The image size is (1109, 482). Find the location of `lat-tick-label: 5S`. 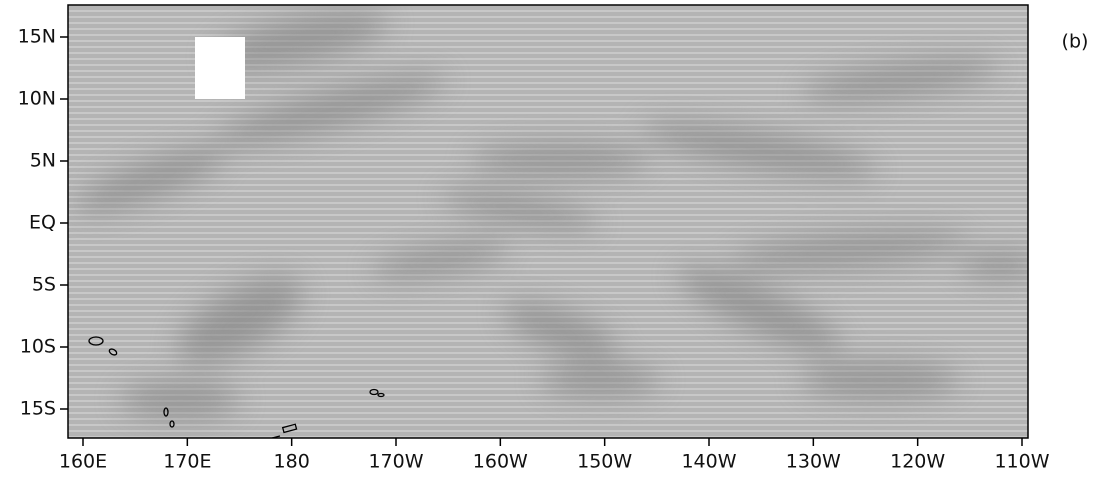

lat-tick-label: 5S is located at coordinates (44, 285).